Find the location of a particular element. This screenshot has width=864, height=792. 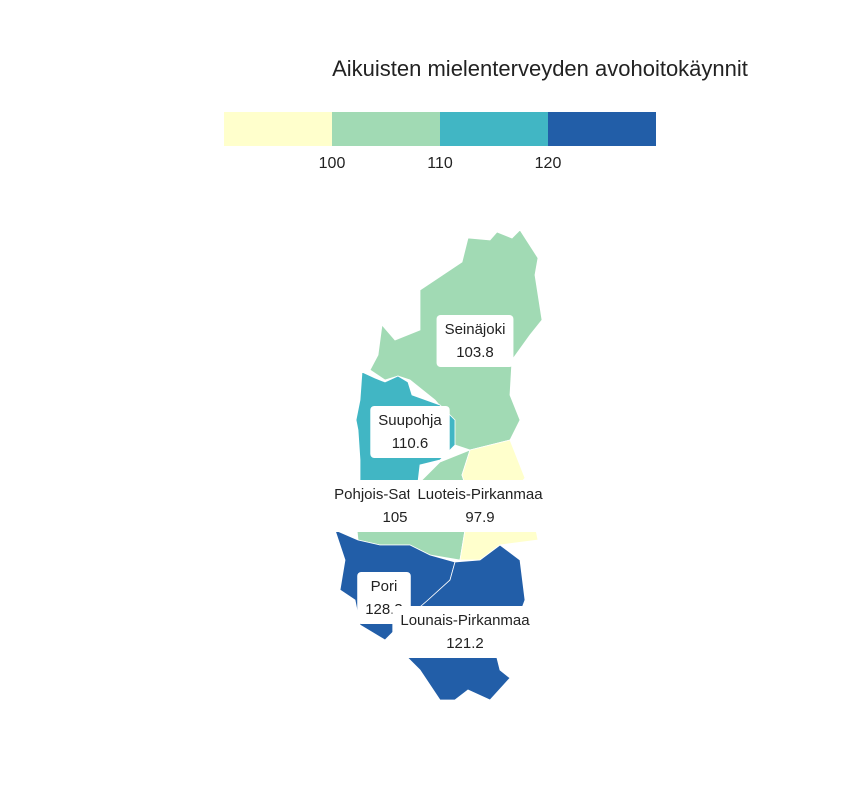

region-name: Pori is located at coordinates (384, 586).